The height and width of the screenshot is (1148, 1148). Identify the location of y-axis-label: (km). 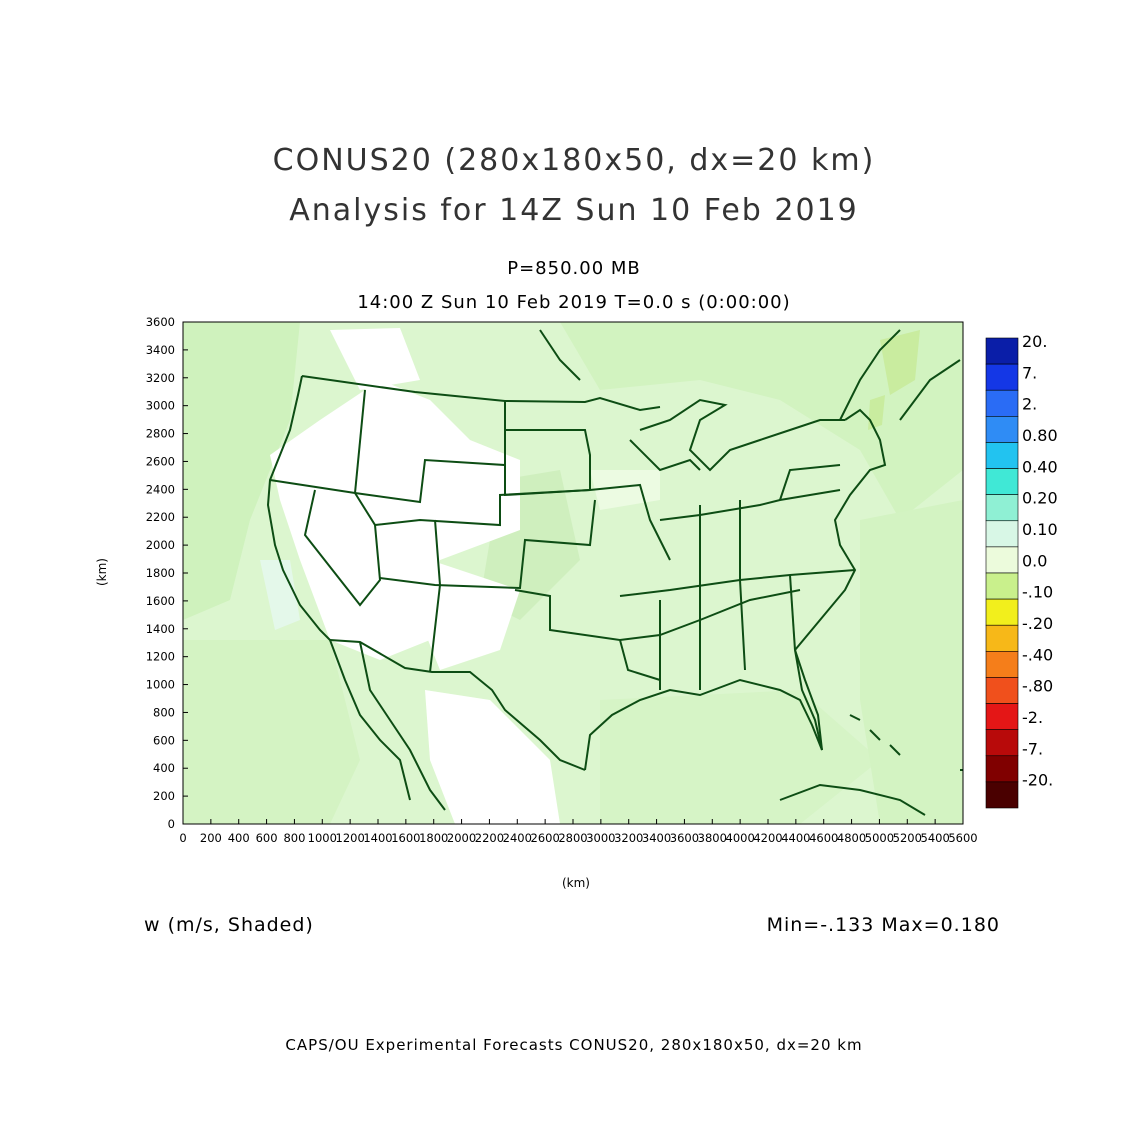
(102, 572).